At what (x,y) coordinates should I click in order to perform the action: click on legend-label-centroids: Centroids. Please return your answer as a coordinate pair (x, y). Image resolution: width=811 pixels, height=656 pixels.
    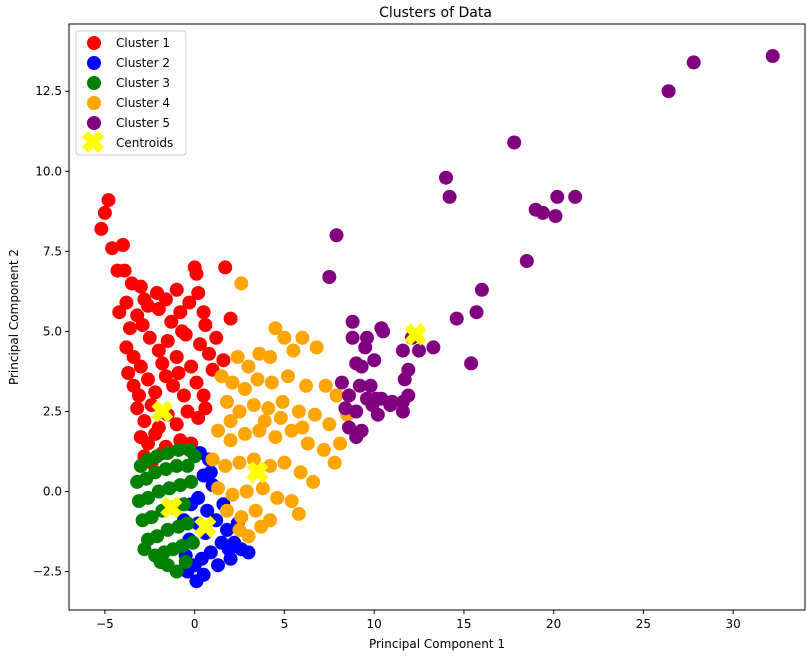
    Looking at the image, I should click on (144, 143).